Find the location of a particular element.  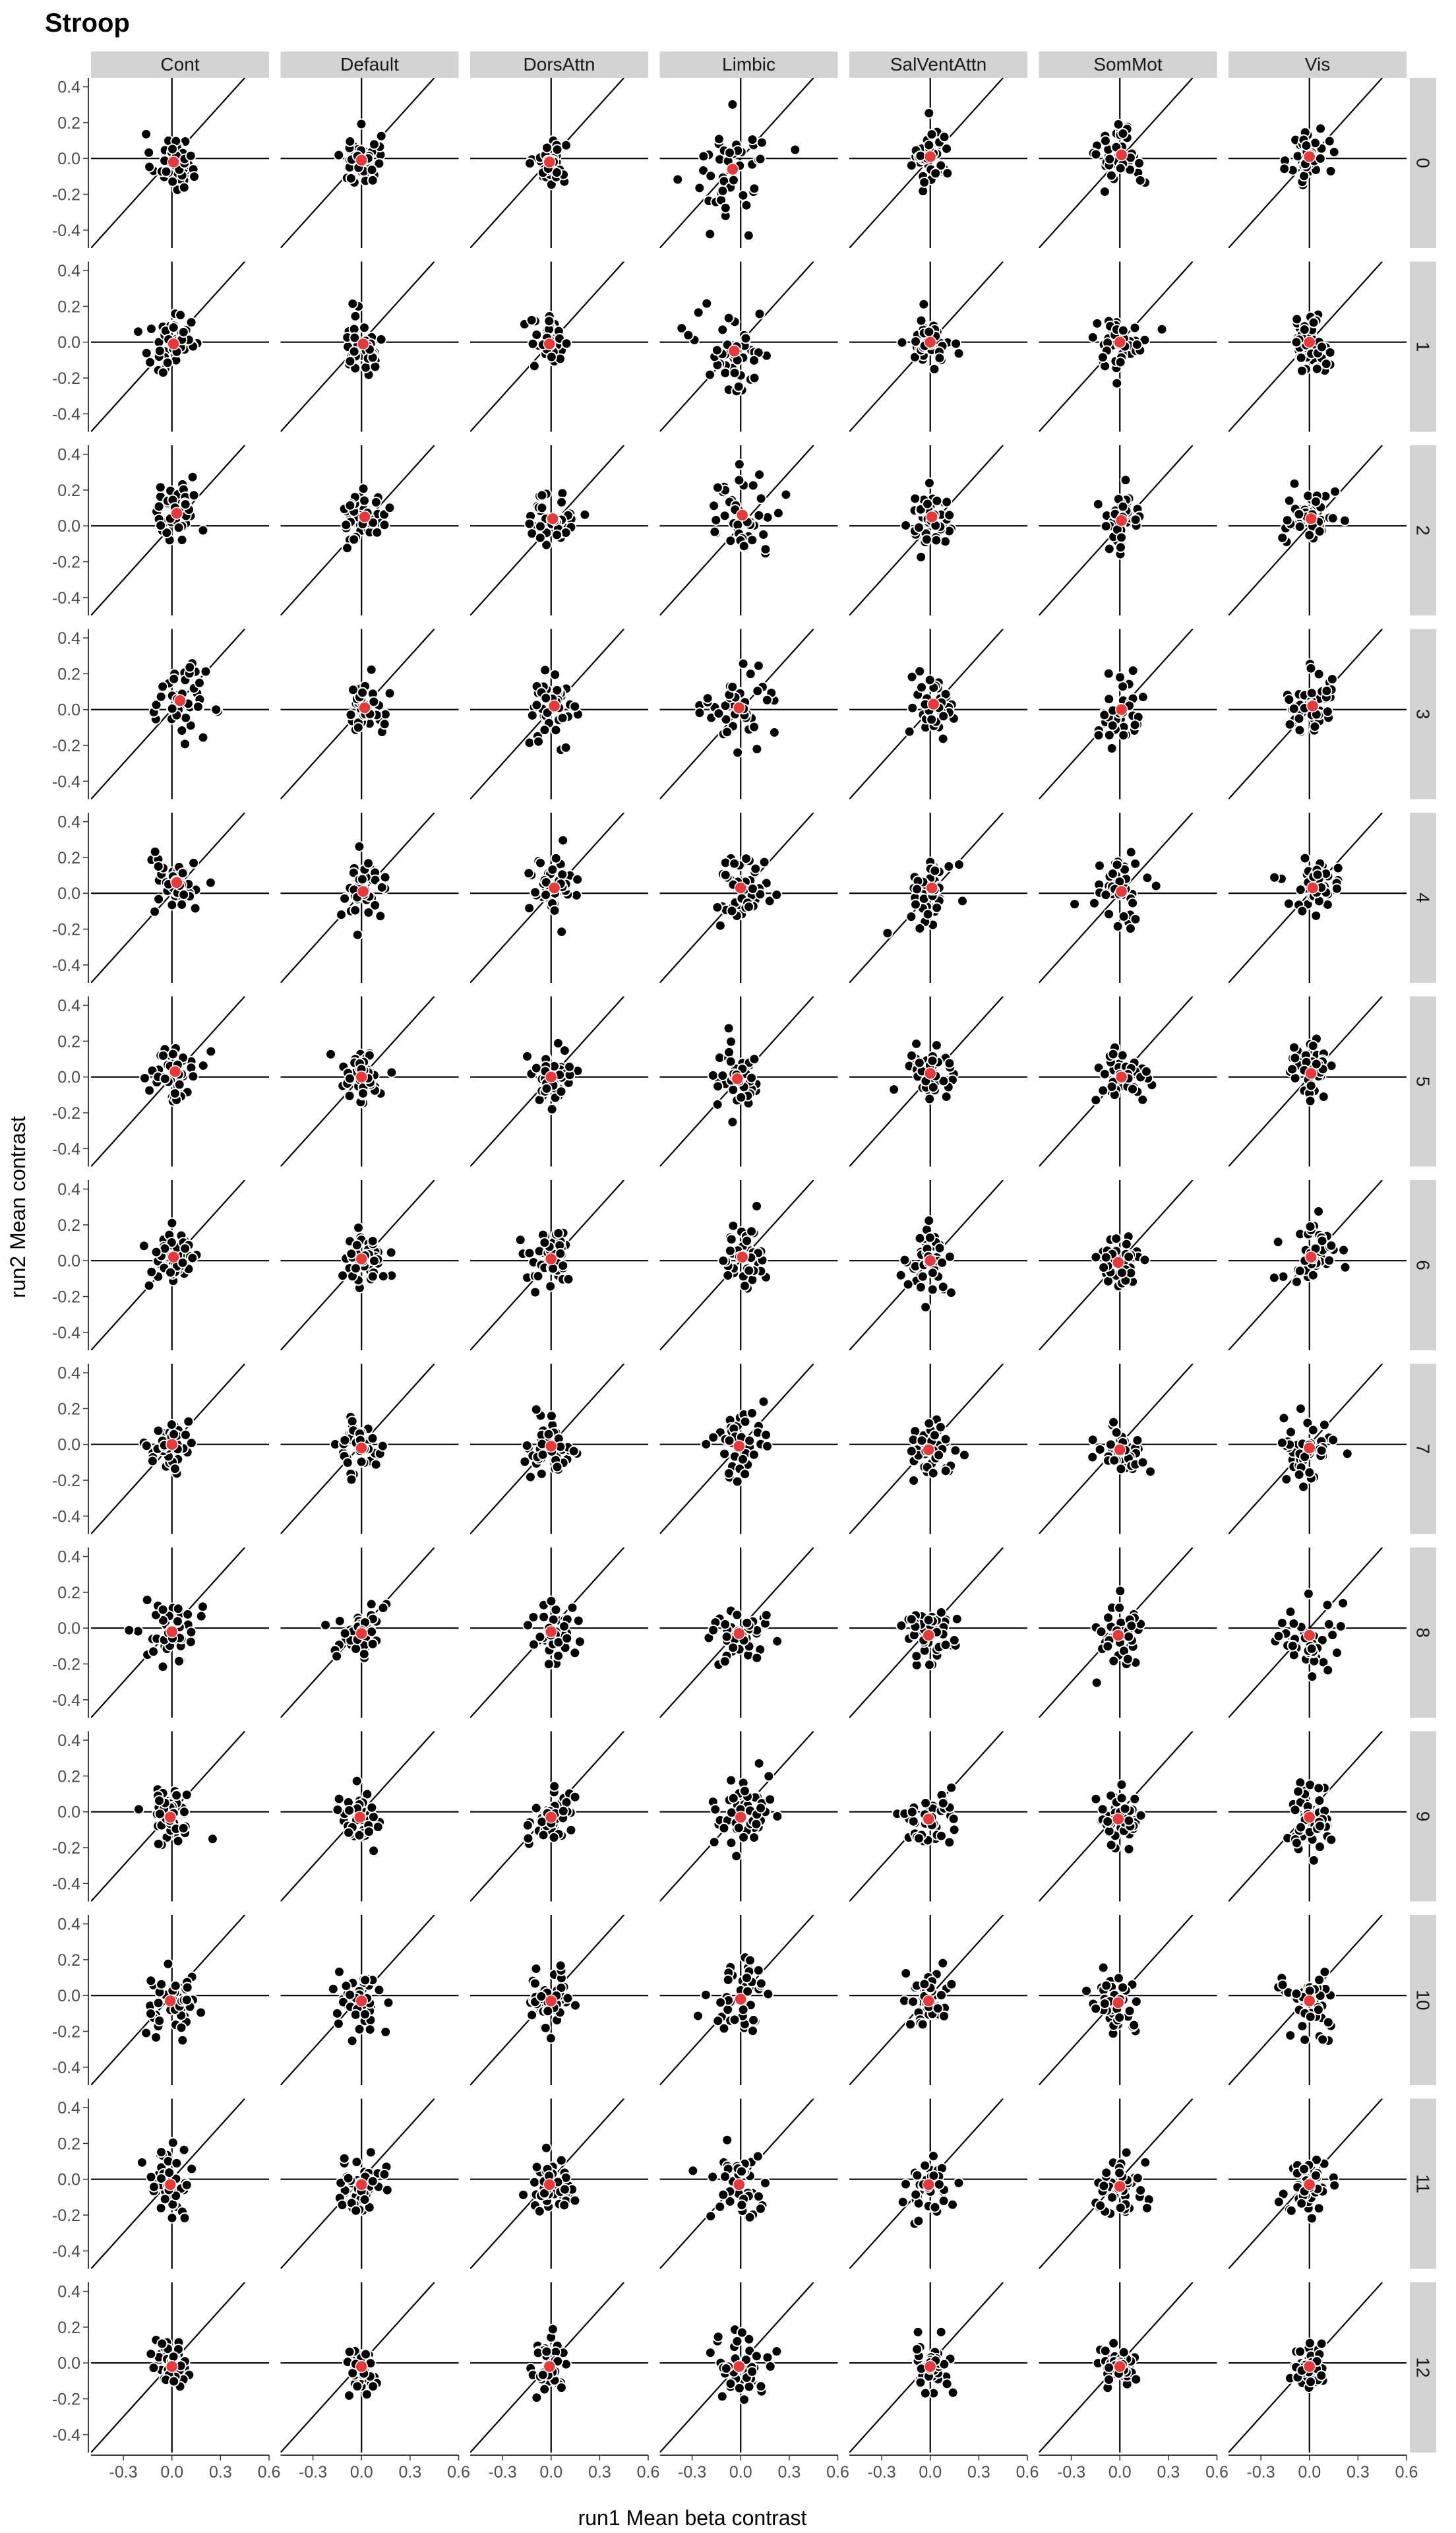

identity-line is located at coordinates (1305, 530).